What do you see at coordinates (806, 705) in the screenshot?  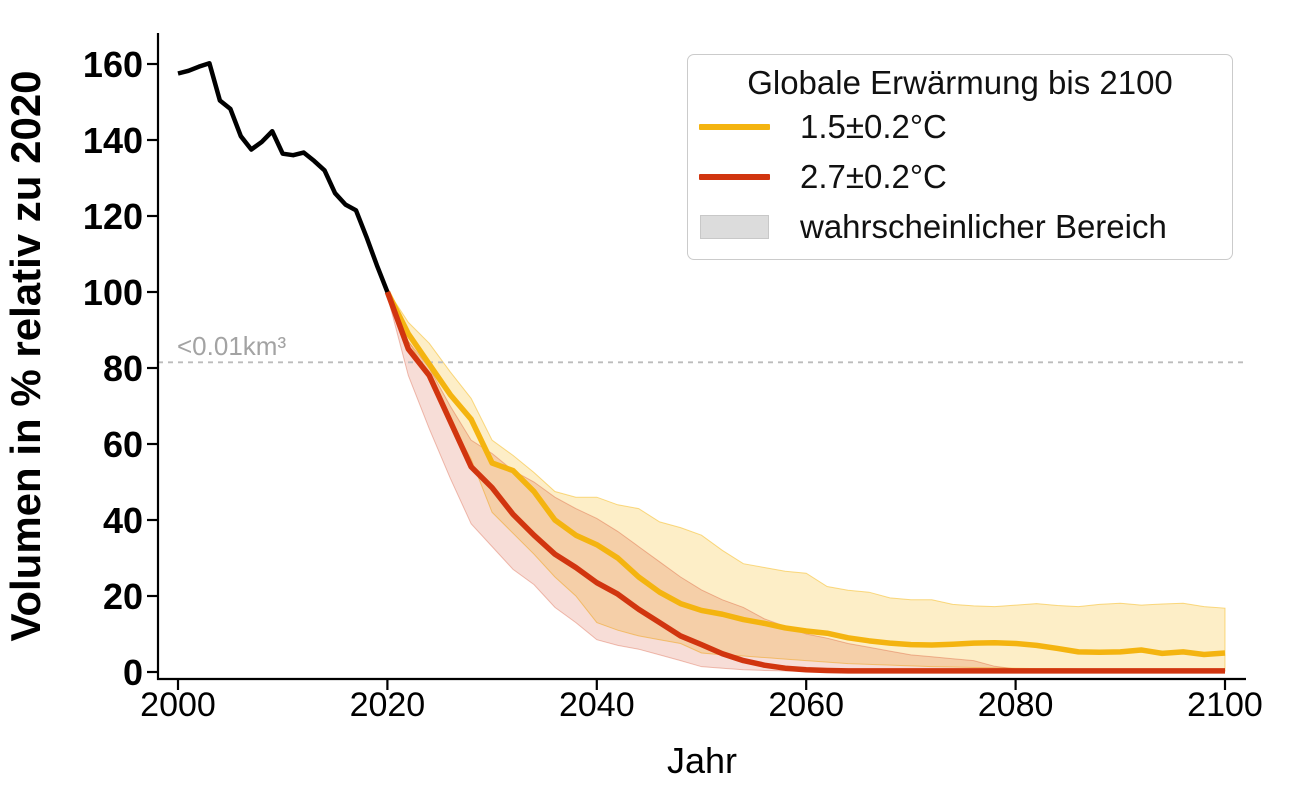 I see `x-tick-label: 2060` at bounding box center [806, 705].